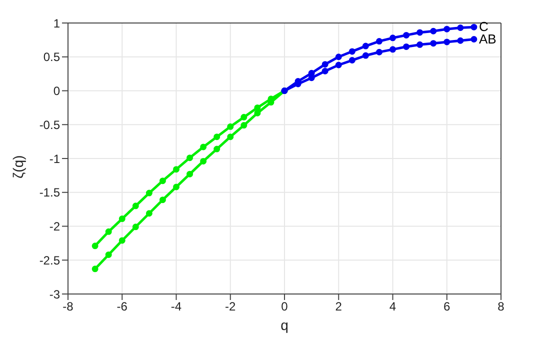 The image size is (556, 340). What do you see at coordinates (54, 159) in the screenshot?
I see `y-tick-label: -1` at bounding box center [54, 159].